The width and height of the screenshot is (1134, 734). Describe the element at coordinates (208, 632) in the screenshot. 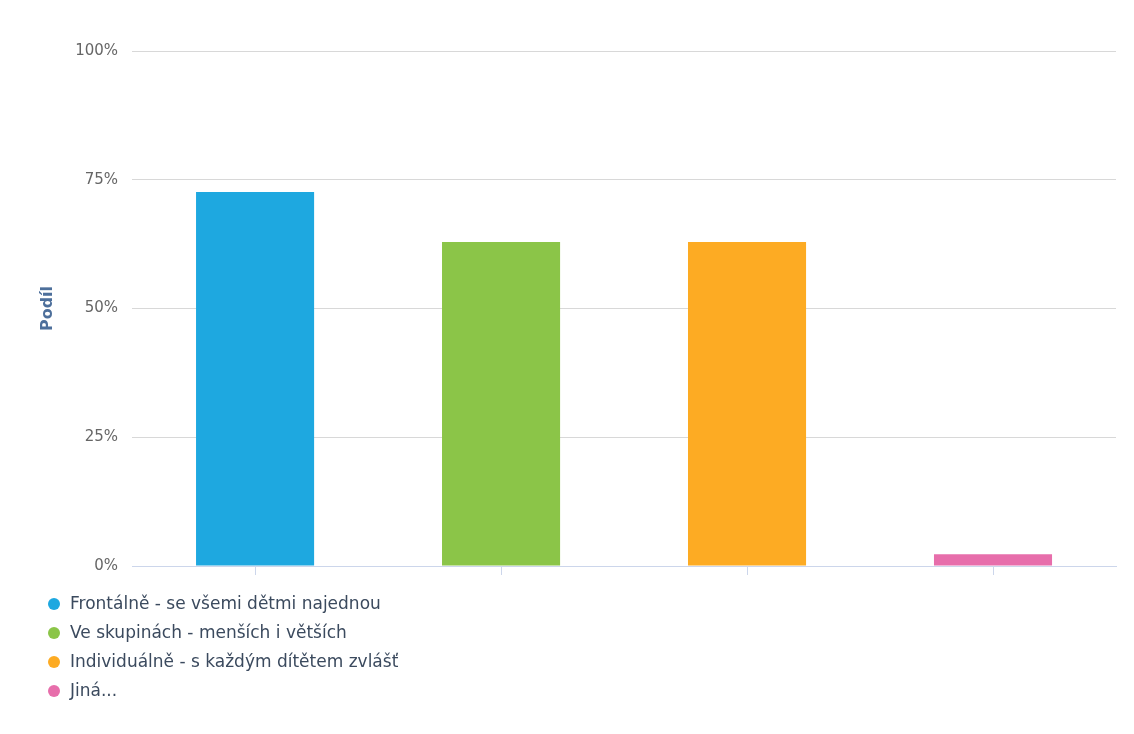

I see `legend-label: Ve skupinách - menších i větších` at that location.